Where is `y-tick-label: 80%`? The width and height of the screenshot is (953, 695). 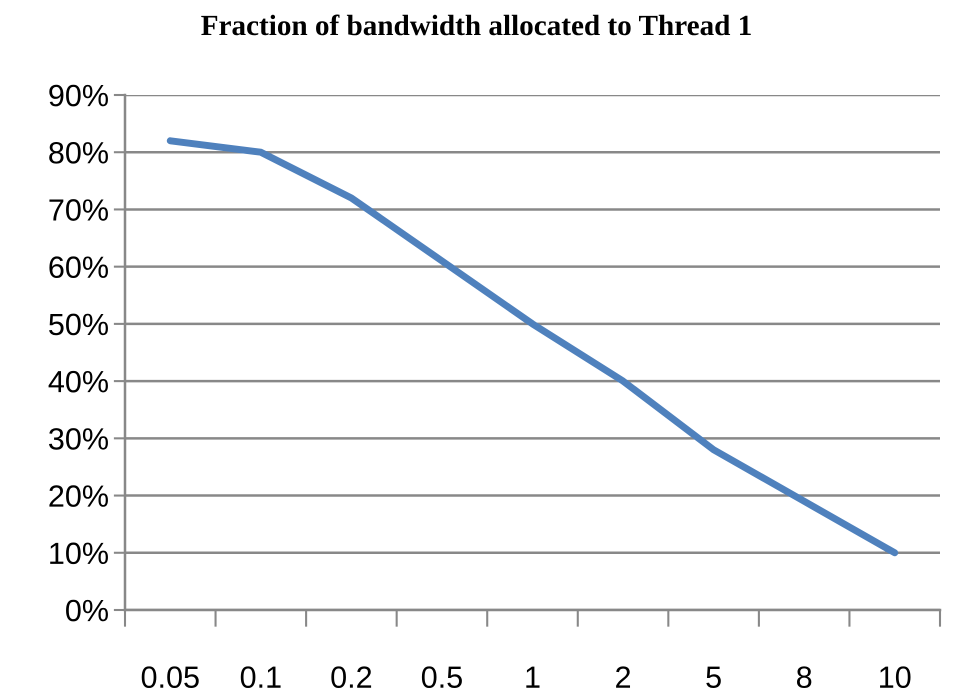 y-tick-label: 80% is located at coordinates (78, 153).